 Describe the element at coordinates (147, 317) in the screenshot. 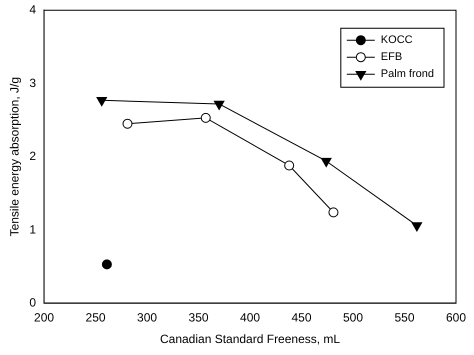

I see `x-tick-label: 300` at that location.